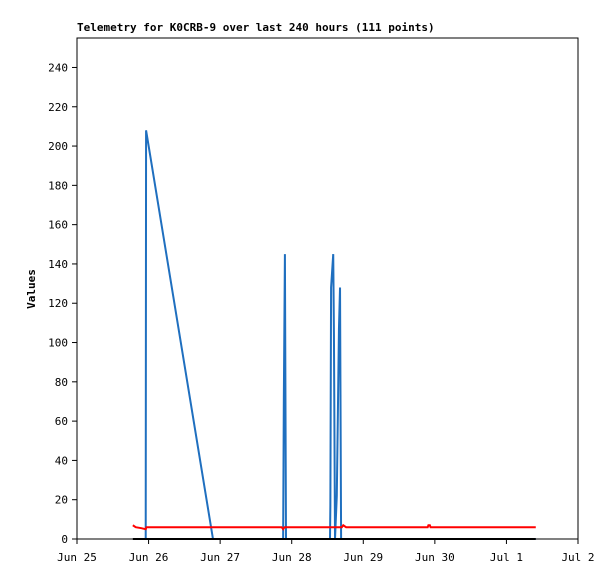 Image resolution: width=615 pixels, height=579 pixels. Describe the element at coordinates (61, 421) in the screenshot. I see `y-tick-label: 60` at that location.